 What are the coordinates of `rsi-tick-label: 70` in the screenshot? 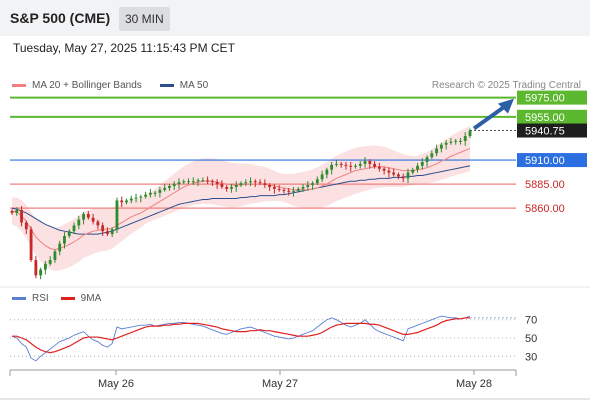 It's located at (531, 321).